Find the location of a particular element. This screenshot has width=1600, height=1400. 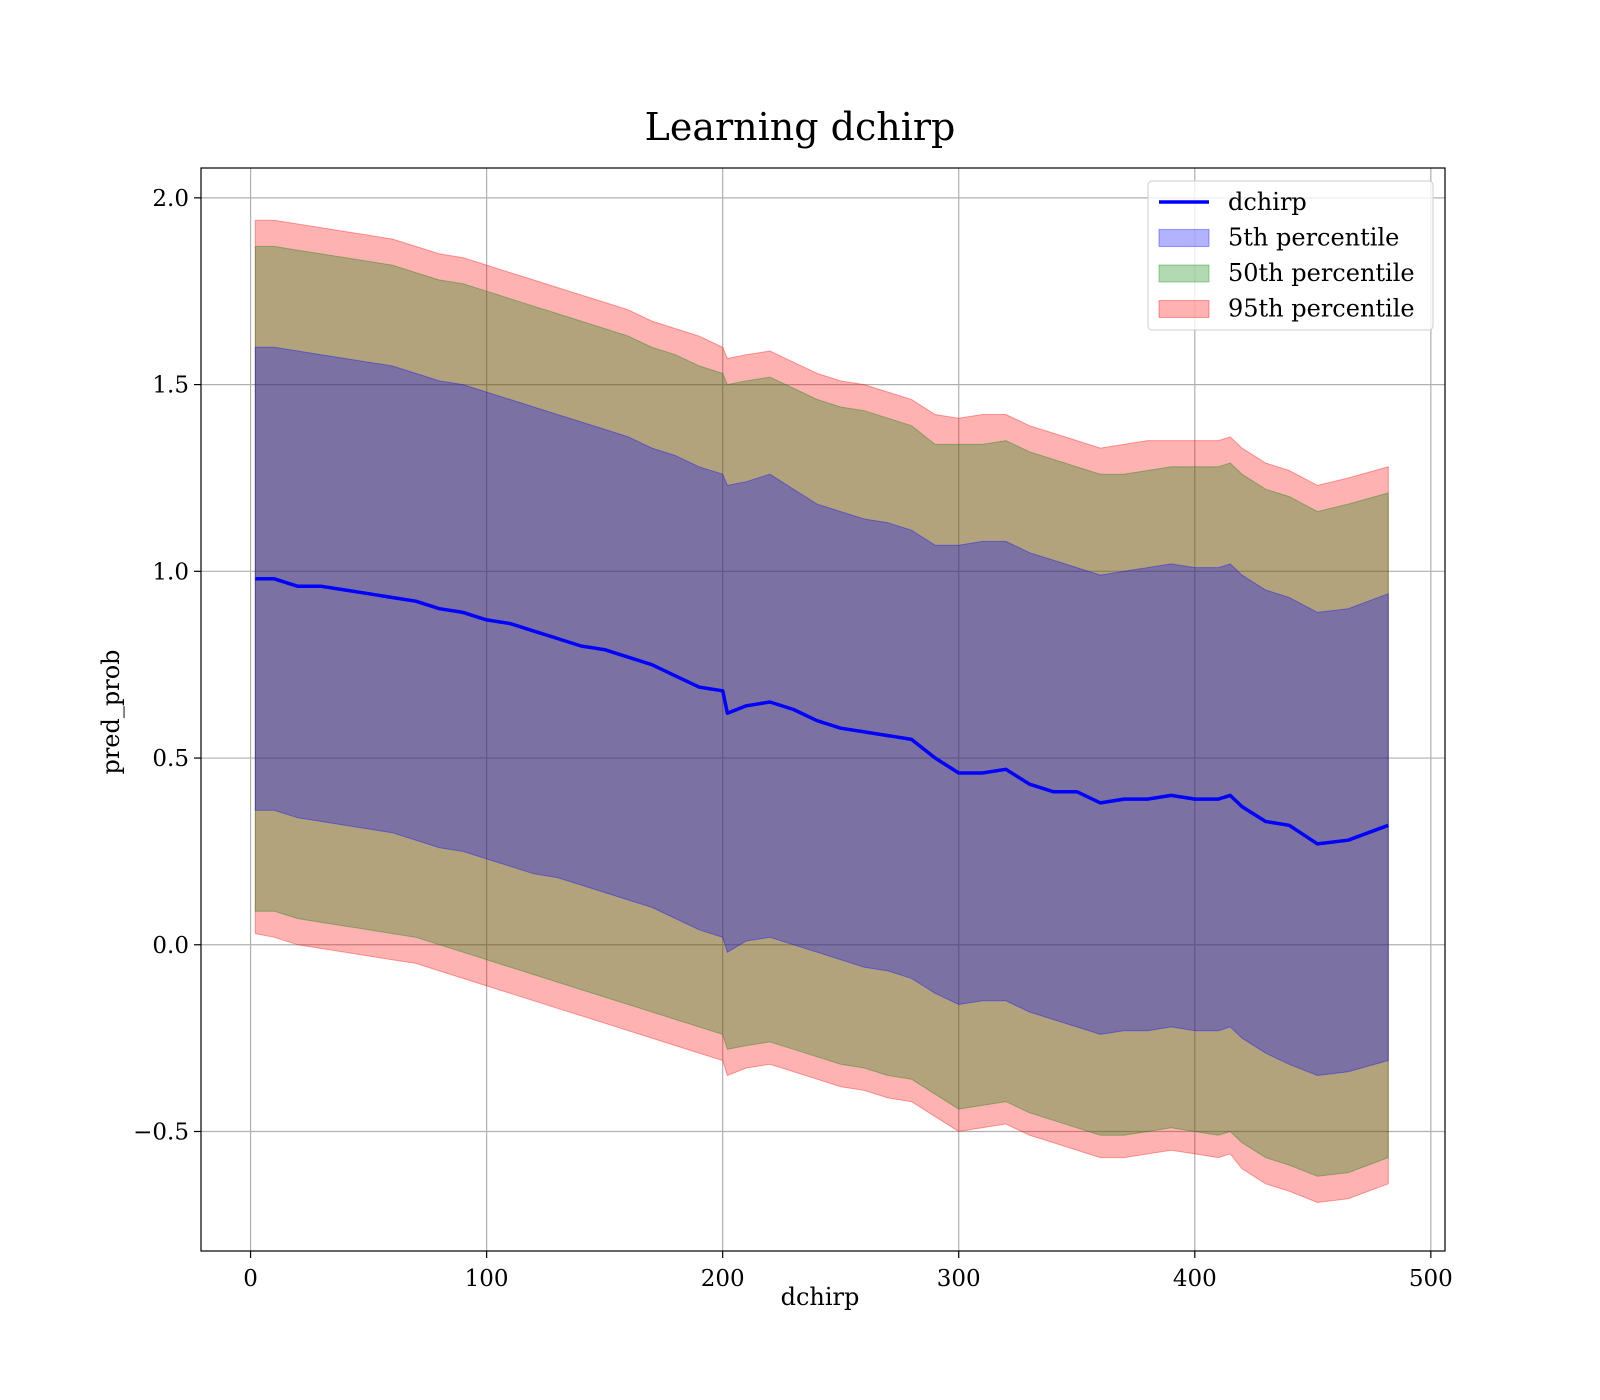

y-axis-label: pred_prob is located at coordinates (111, 711).